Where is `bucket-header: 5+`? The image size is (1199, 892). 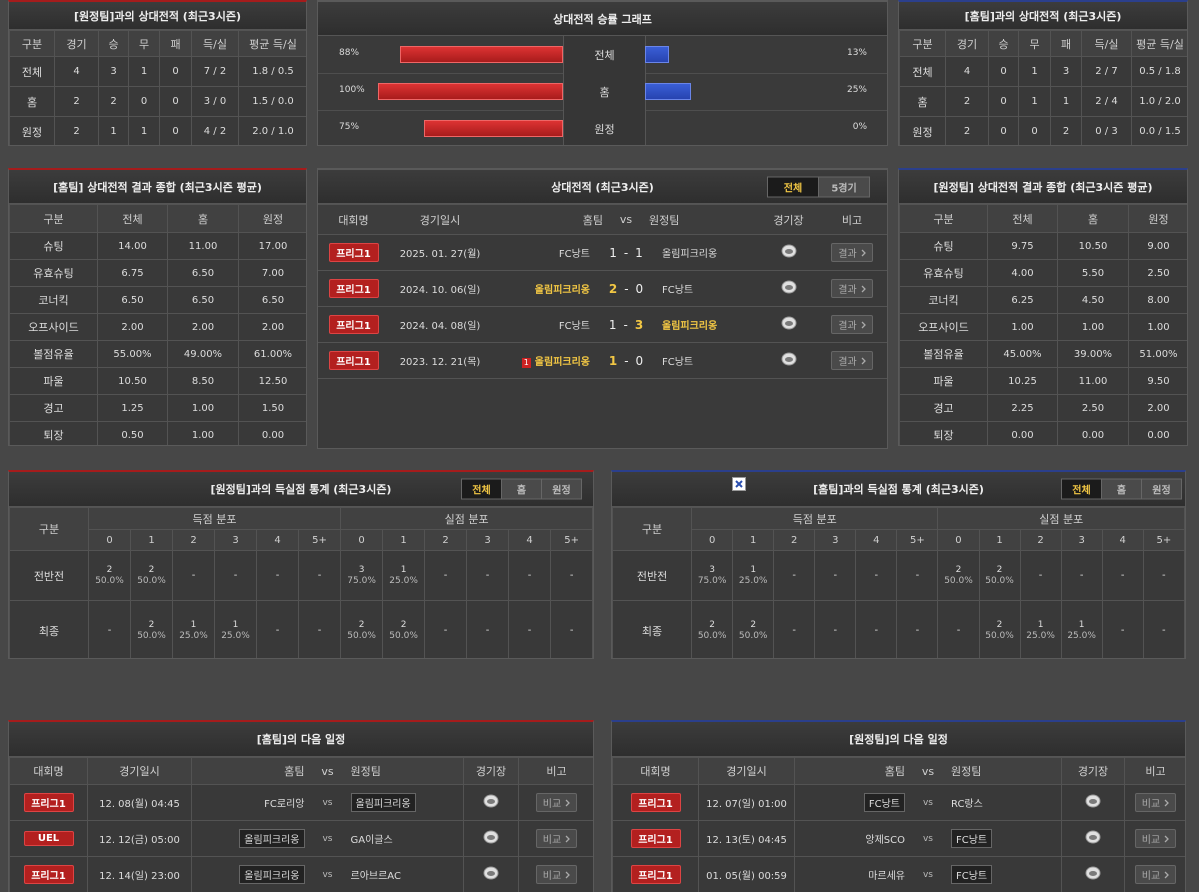
bucket-header: 5+ is located at coordinates (571, 540).